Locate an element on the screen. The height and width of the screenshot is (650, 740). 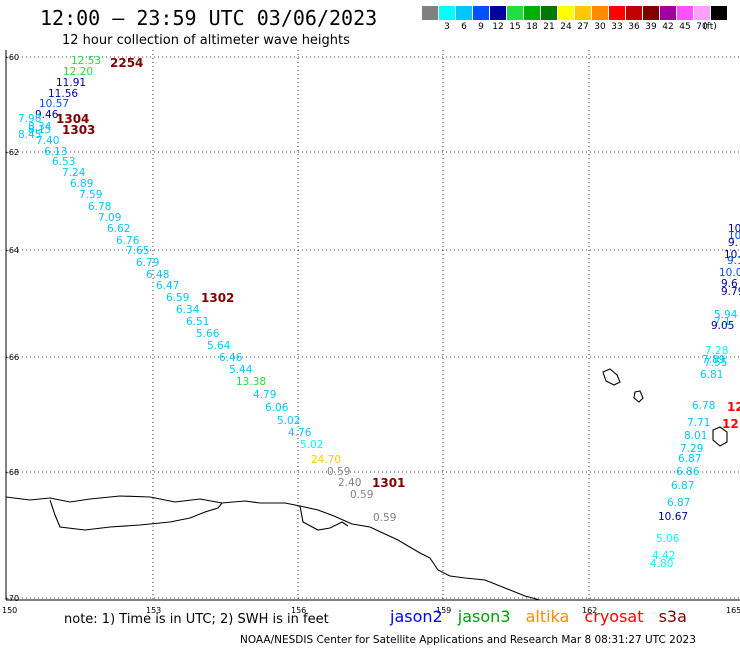
wave-height-value: 6.81 is located at coordinates (711, 375).